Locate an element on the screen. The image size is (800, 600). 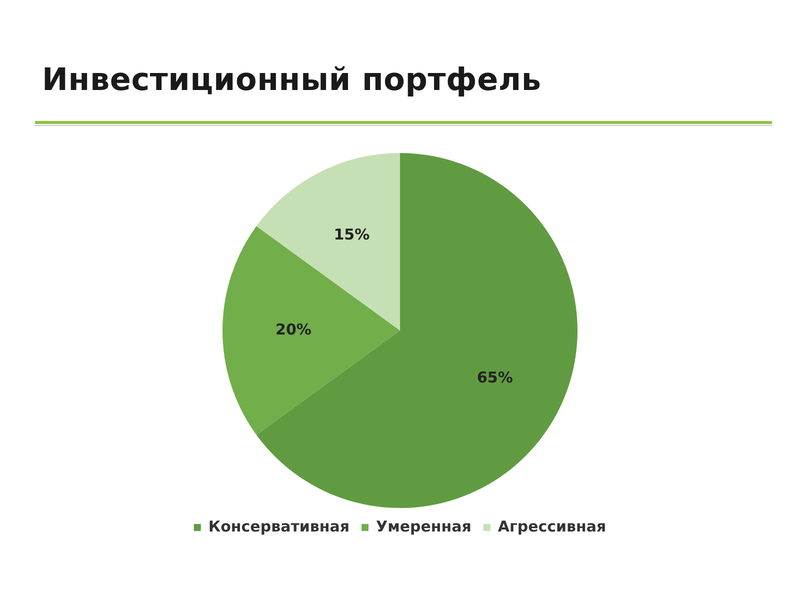
data-label: 20% is located at coordinates (294, 329).